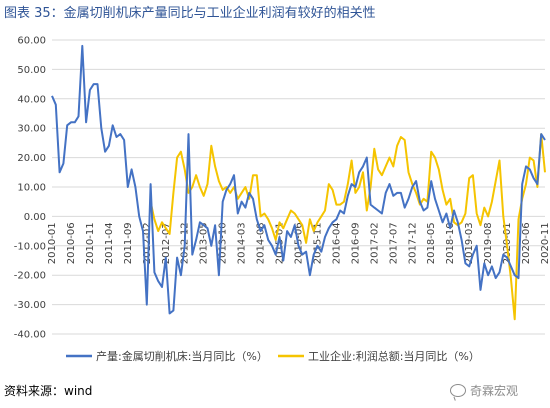 Image resolution: width=550 pixels, height=408 pixels. I want to click on x-tick-label: 2014-08, so click(261, 243).